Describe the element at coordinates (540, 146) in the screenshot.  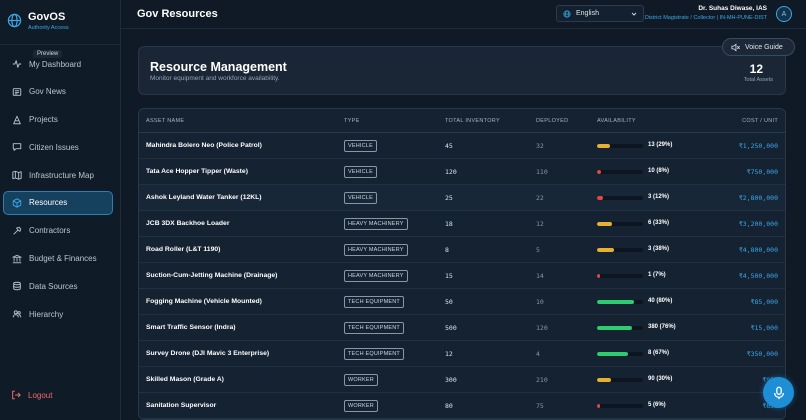
I see `deployed-count: 32` at that location.